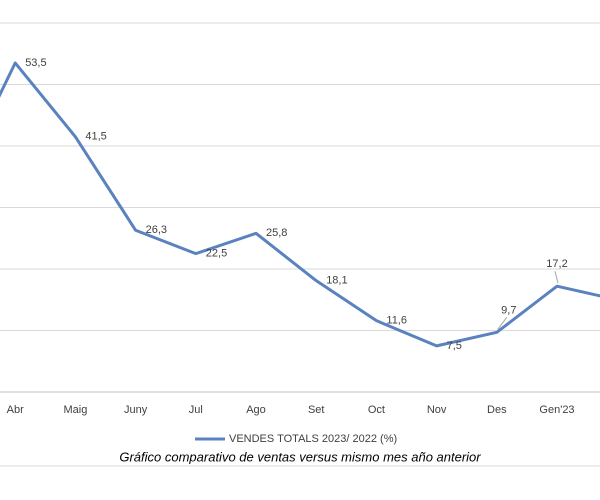 The image size is (600, 500). Describe the element at coordinates (196, 410) in the screenshot. I see `x-tick-label: Jul` at that location.